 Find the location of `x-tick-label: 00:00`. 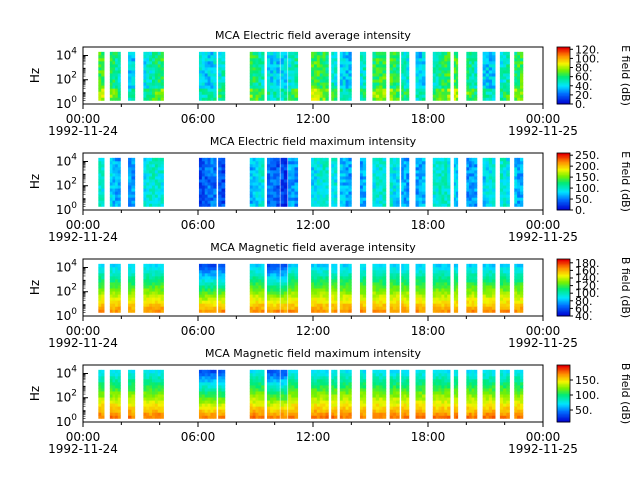

x-tick-label: 00:00 is located at coordinates (543, 225).